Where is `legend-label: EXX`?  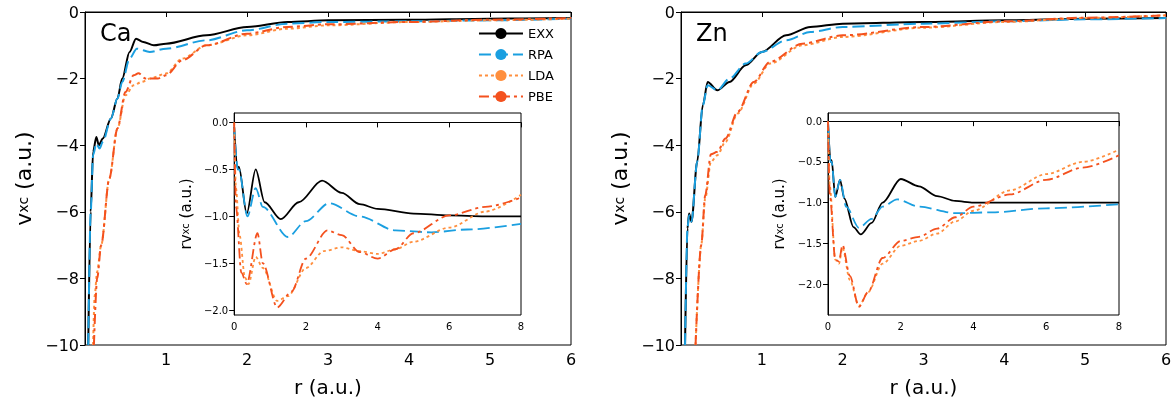
legend-label: EXX is located at coordinates (541, 33).